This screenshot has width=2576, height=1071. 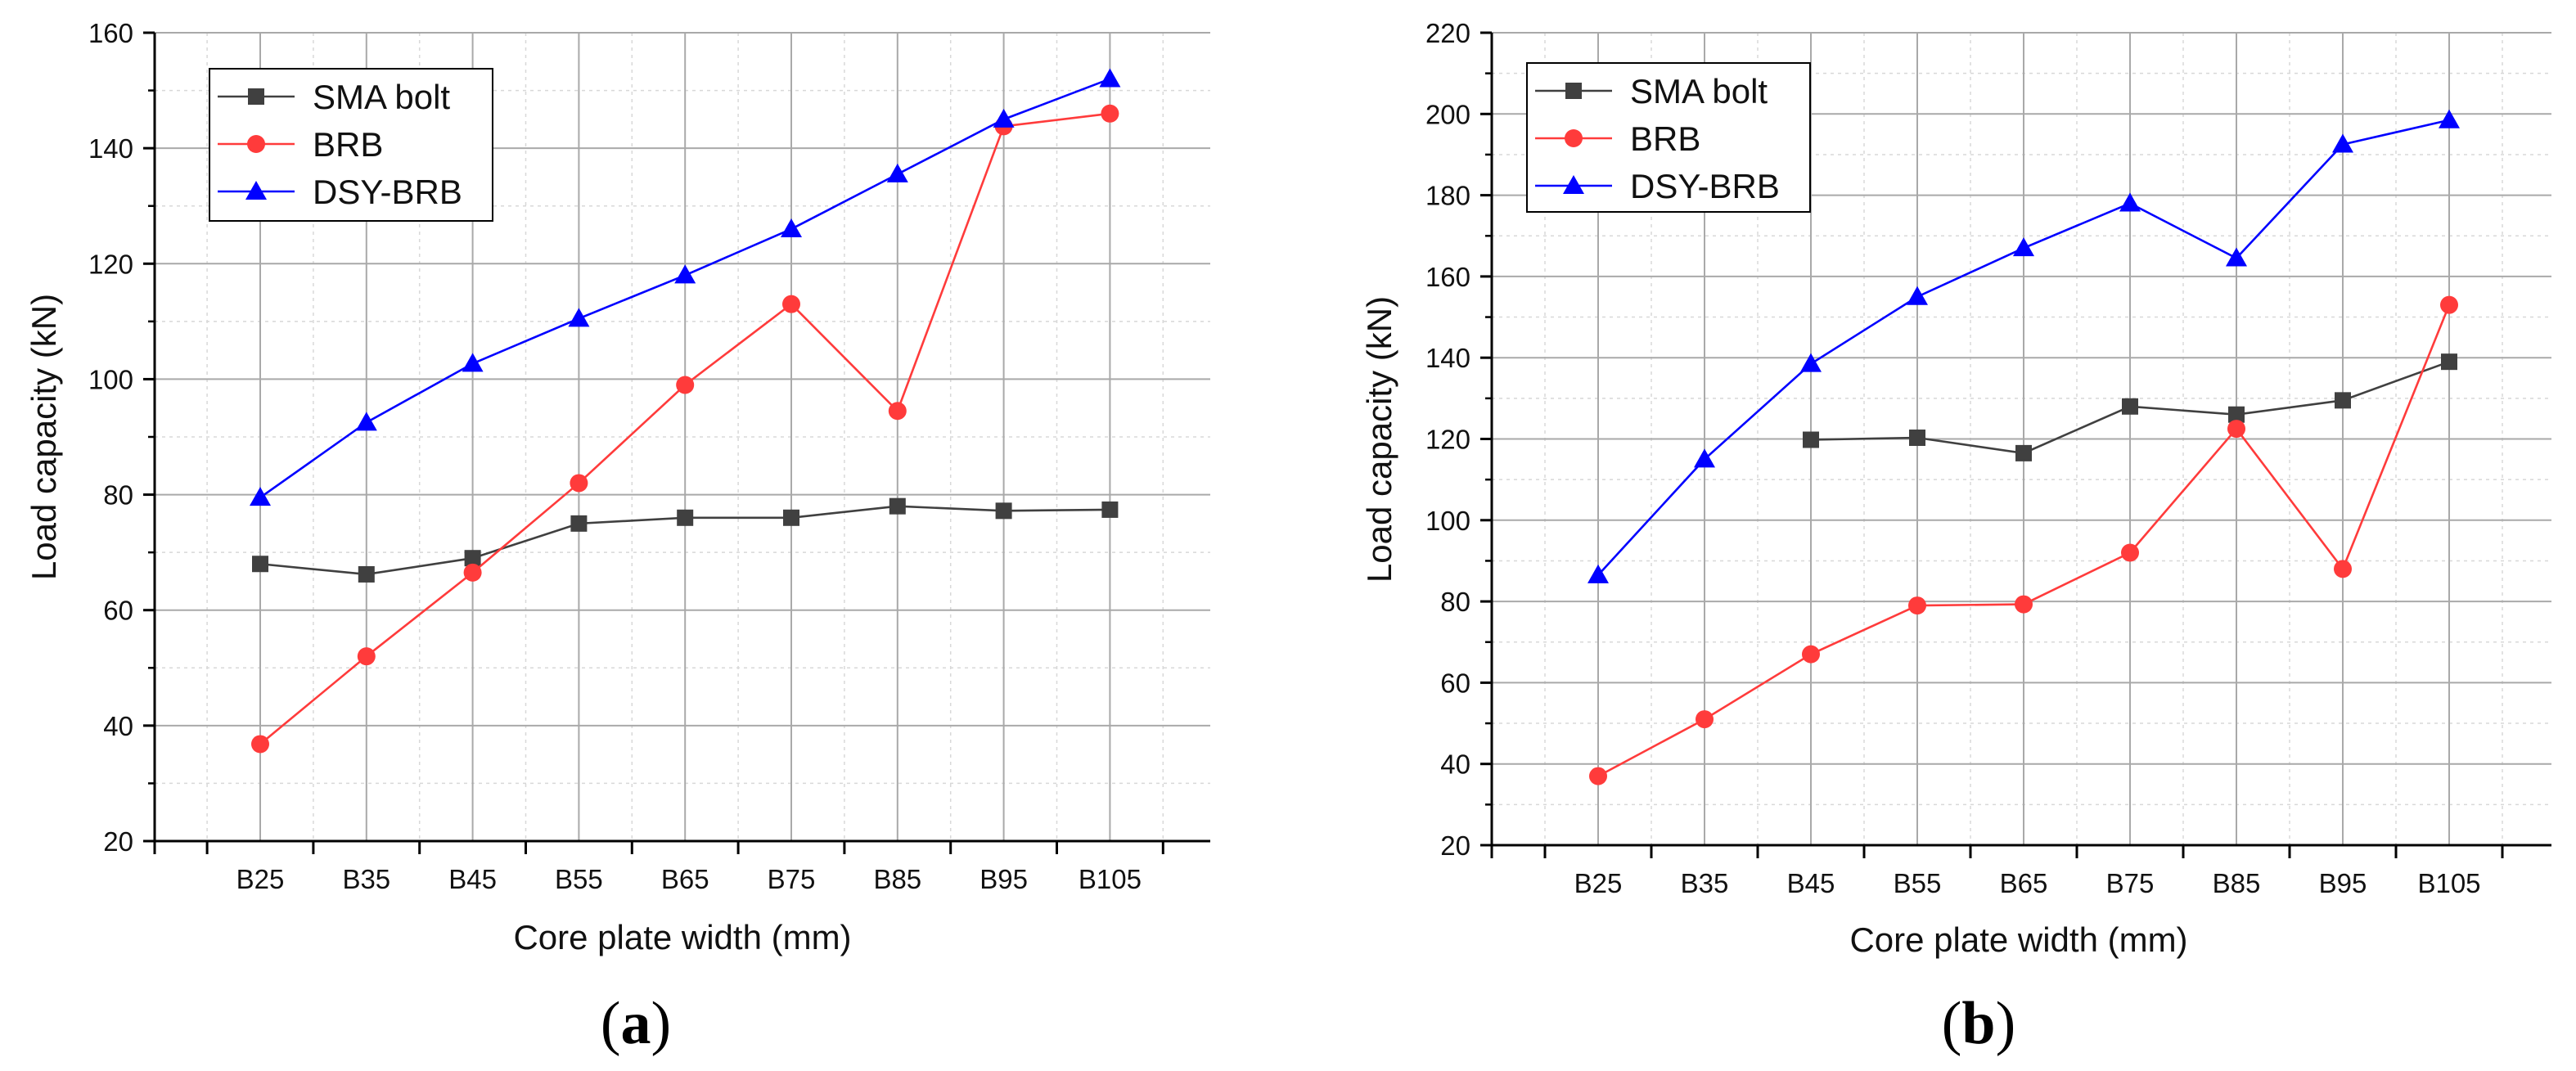 What do you see at coordinates (1447, 114) in the screenshot?
I see `y-tick-label: 200` at bounding box center [1447, 114].